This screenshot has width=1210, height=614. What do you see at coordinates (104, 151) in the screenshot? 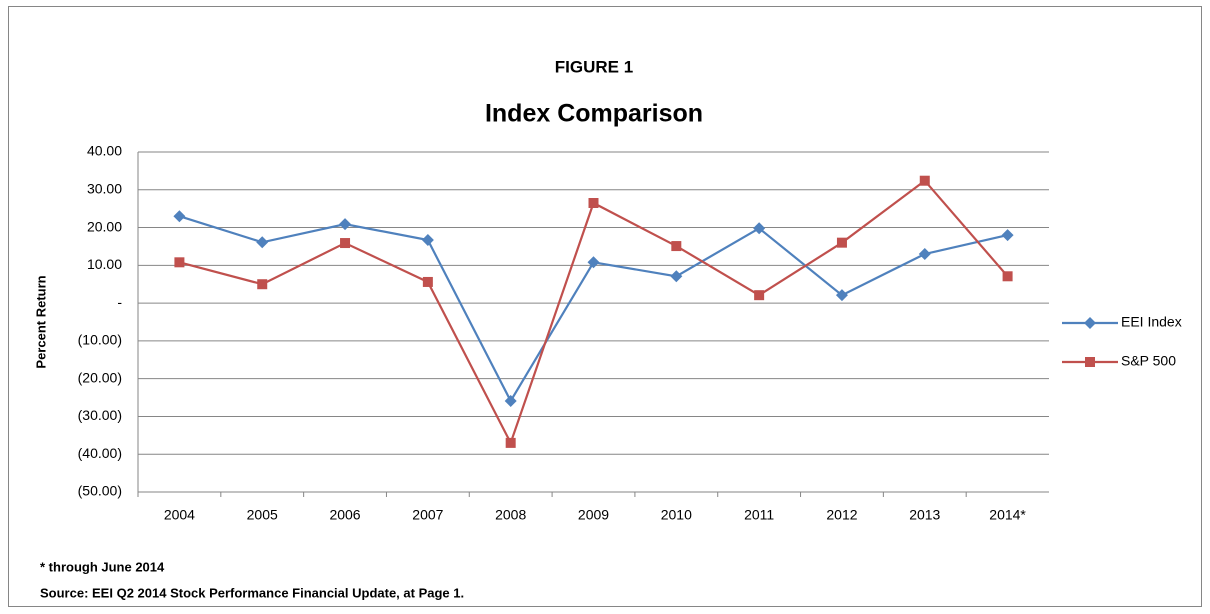
I see `y-tick-label: 40.00` at bounding box center [104, 151].